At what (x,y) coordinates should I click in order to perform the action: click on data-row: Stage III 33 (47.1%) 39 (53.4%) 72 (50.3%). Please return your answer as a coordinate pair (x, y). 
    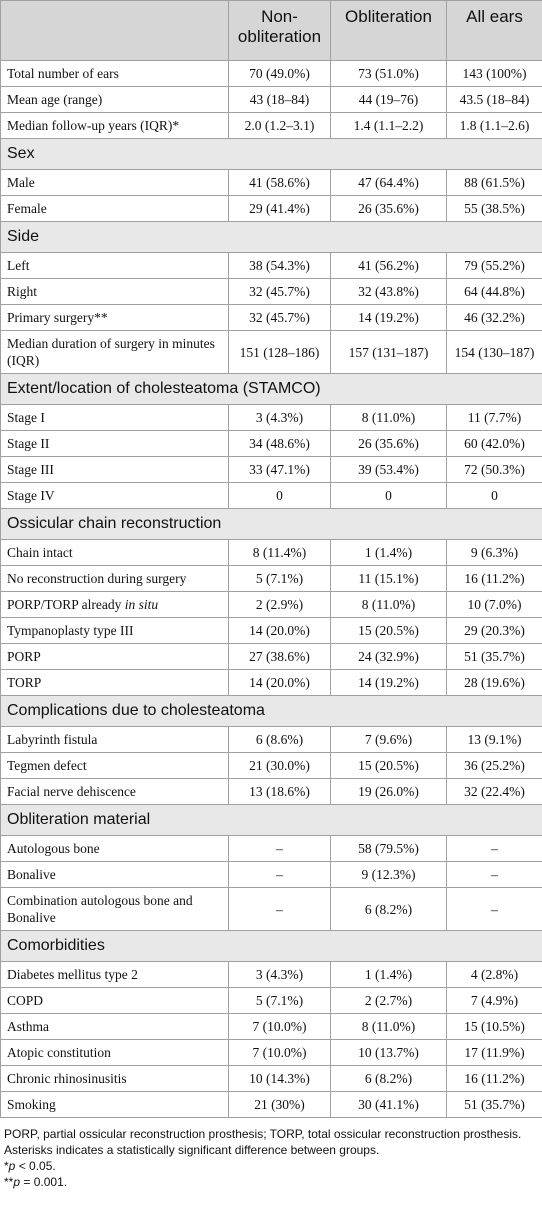
    Looking at the image, I should click on (271, 469).